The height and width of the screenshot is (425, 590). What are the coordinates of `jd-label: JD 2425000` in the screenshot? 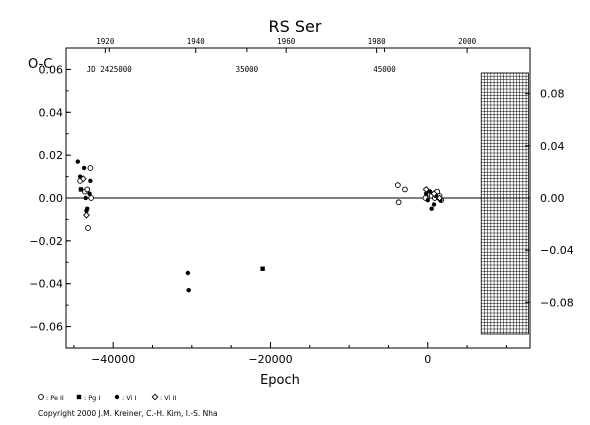 It's located at (110, 69).